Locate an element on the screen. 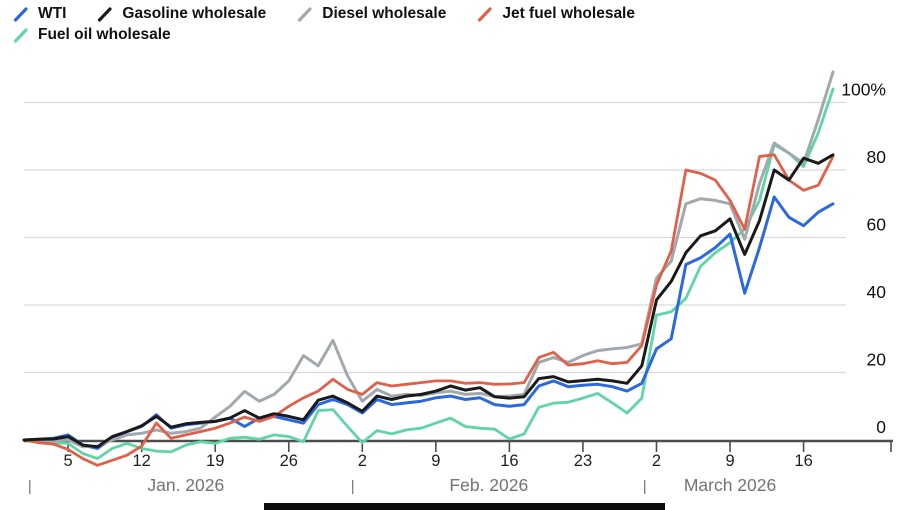  legend-label-fuel-oil-wholesale: Fuel oil wholesale is located at coordinates (104, 34).